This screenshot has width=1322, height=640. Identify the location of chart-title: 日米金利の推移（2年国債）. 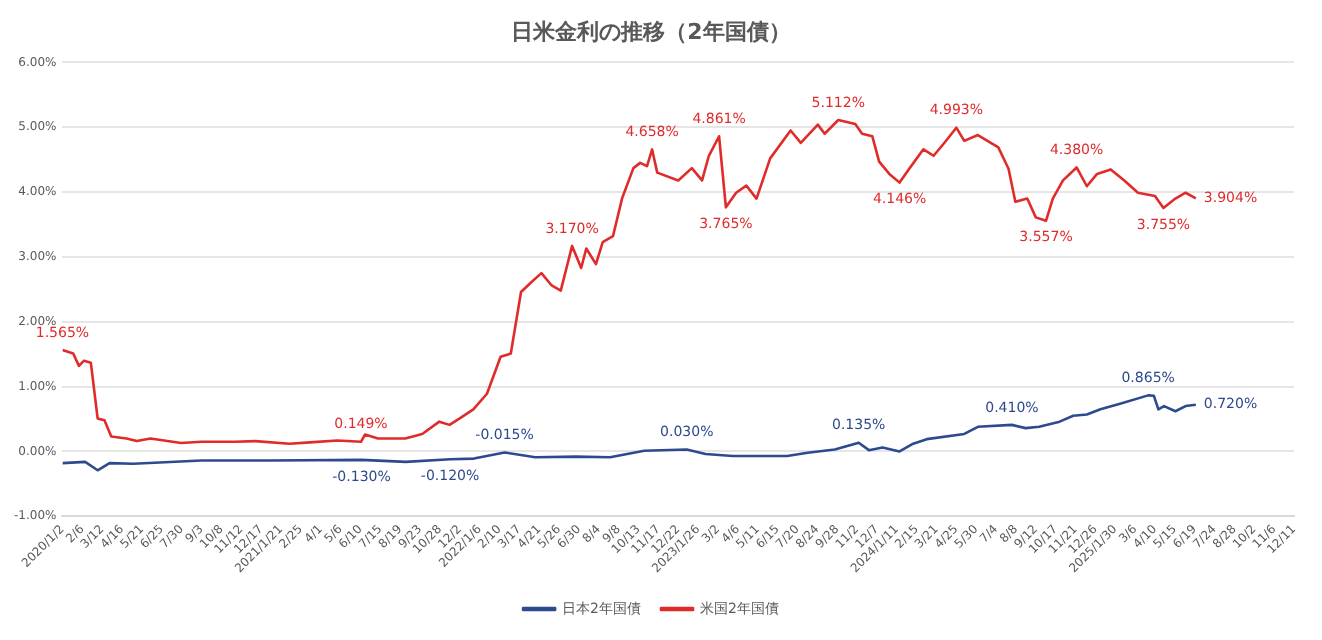
(651, 31).